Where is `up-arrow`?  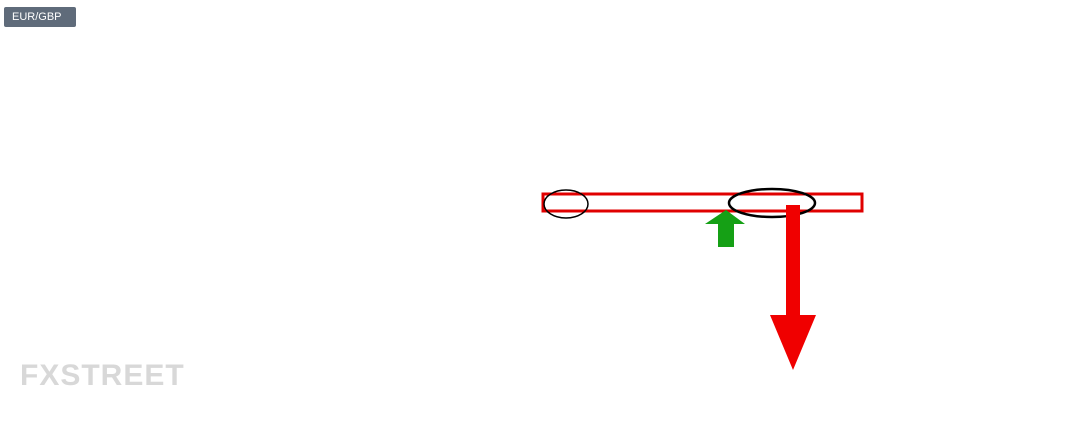
up-arrow is located at coordinates (725, 228).